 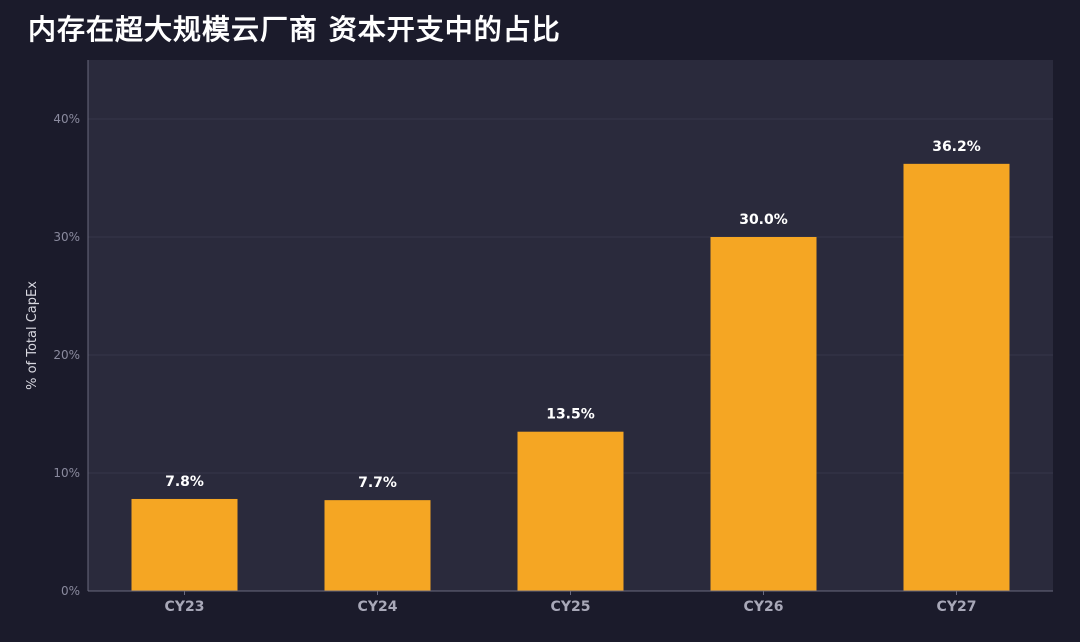 What do you see at coordinates (378, 607) in the screenshot?
I see `x-tick-label: CY24` at bounding box center [378, 607].